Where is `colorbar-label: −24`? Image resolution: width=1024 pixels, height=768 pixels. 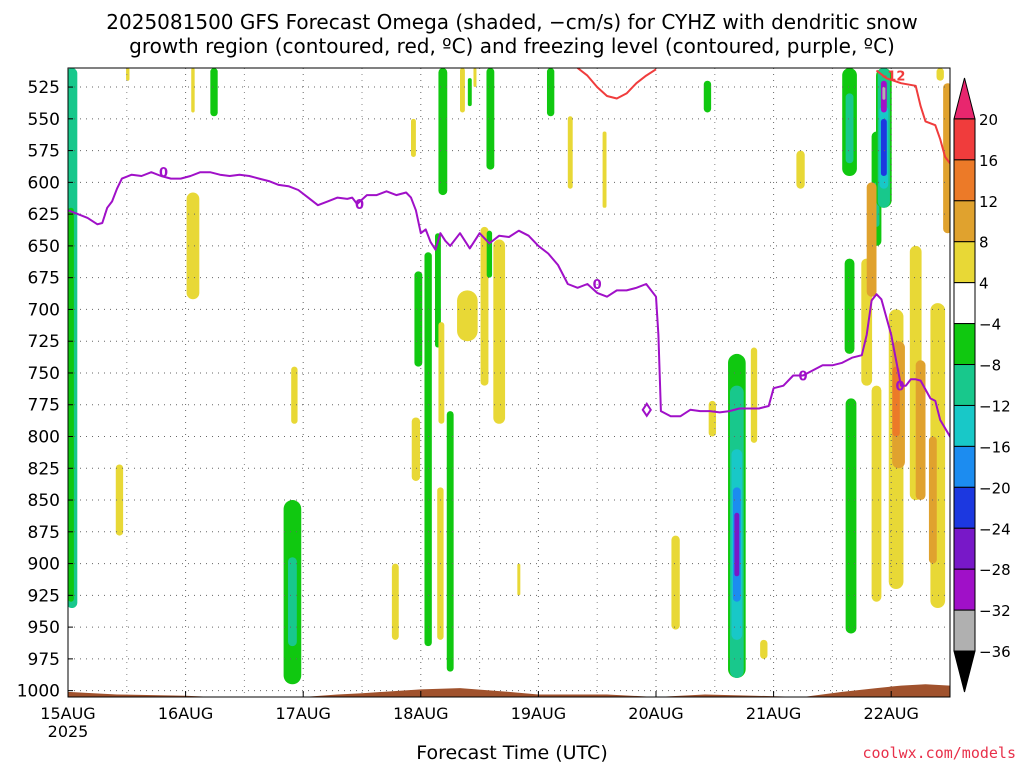
colorbar-label: −24 is located at coordinates (995, 529).